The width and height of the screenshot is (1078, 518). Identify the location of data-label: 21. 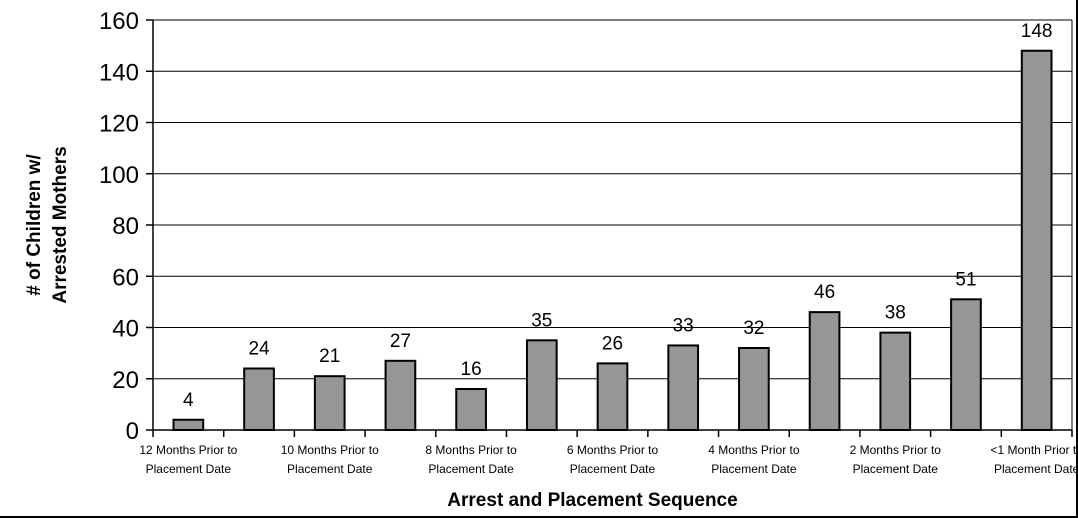
(329, 356).